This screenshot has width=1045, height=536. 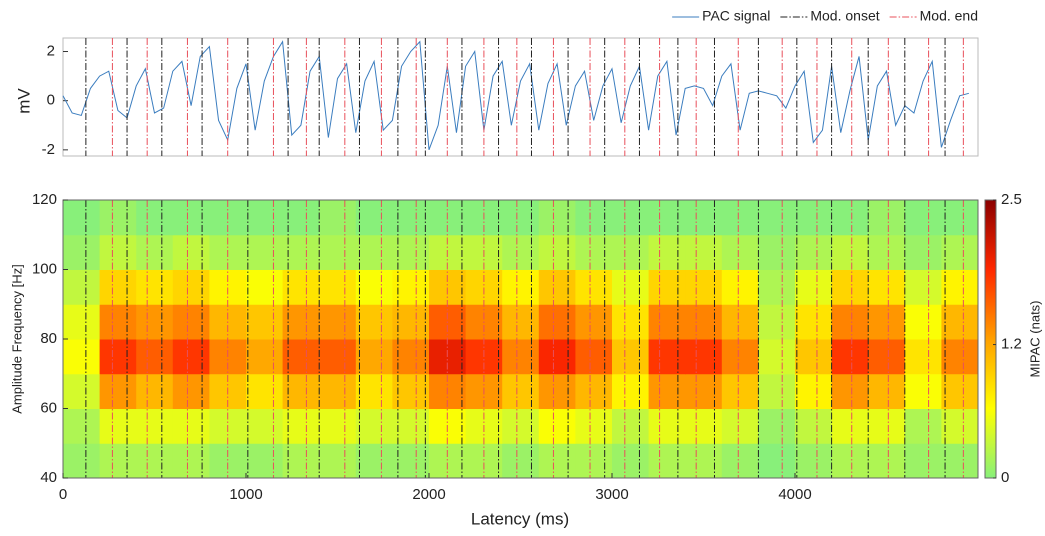 I want to click on legend-label: Mod. end, so click(x=949, y=16).